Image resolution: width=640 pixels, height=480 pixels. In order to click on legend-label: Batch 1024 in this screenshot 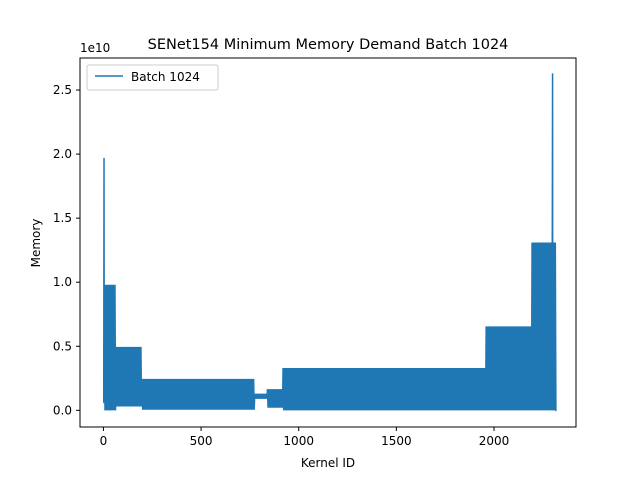, I will do `click(165, 77)`.